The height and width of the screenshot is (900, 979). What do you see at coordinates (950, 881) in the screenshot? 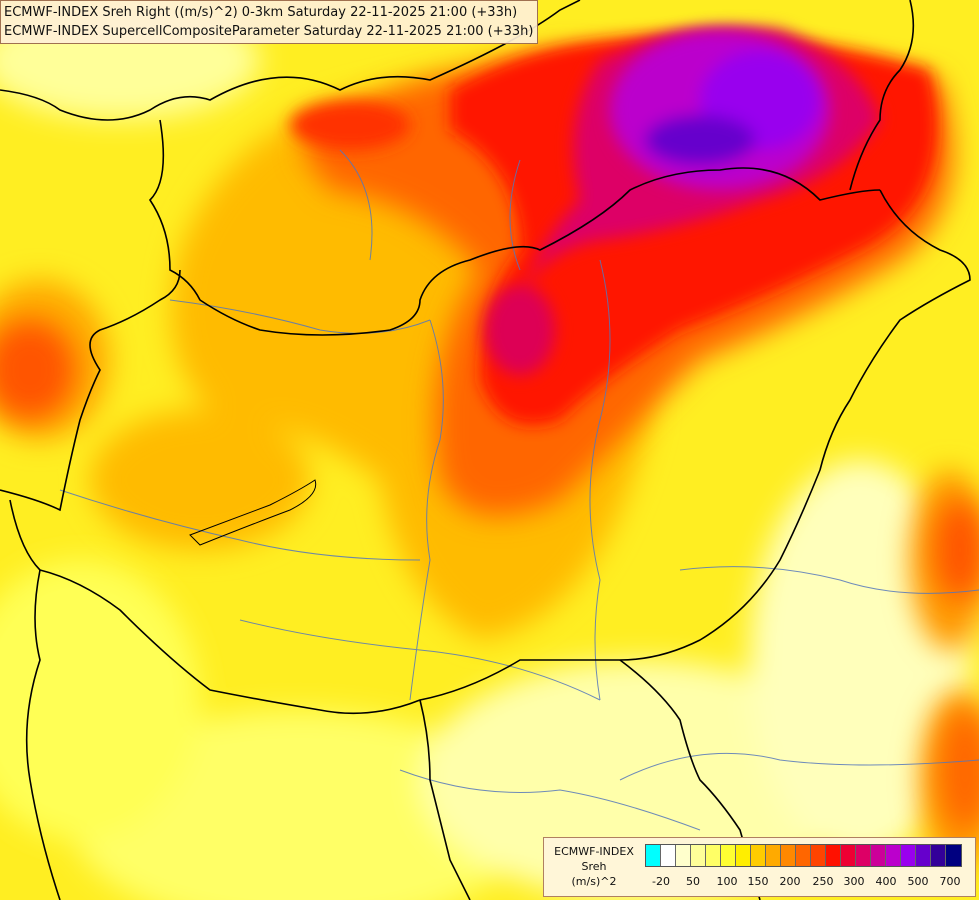
I see `legend-tick-label: 700` at bounding box center [950, 881].